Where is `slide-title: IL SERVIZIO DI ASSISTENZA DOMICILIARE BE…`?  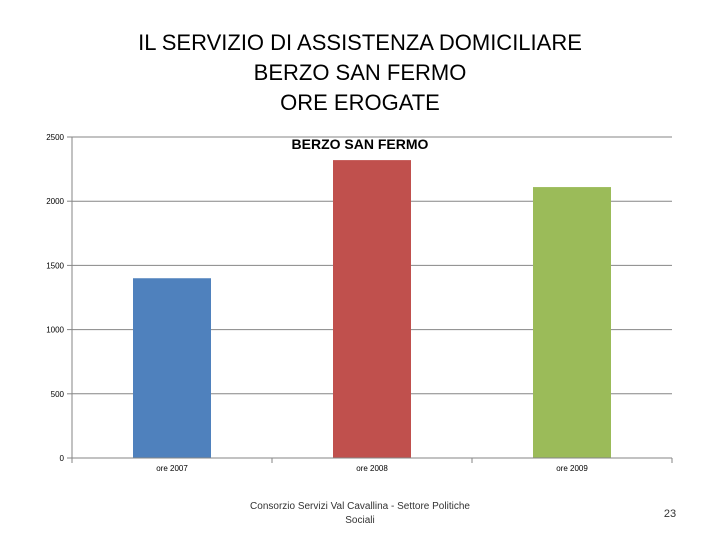 slide-title: IL SERVIZIO DI ASSISTENZA DOMICILIARE BE… is located at coordinates (360, 73).